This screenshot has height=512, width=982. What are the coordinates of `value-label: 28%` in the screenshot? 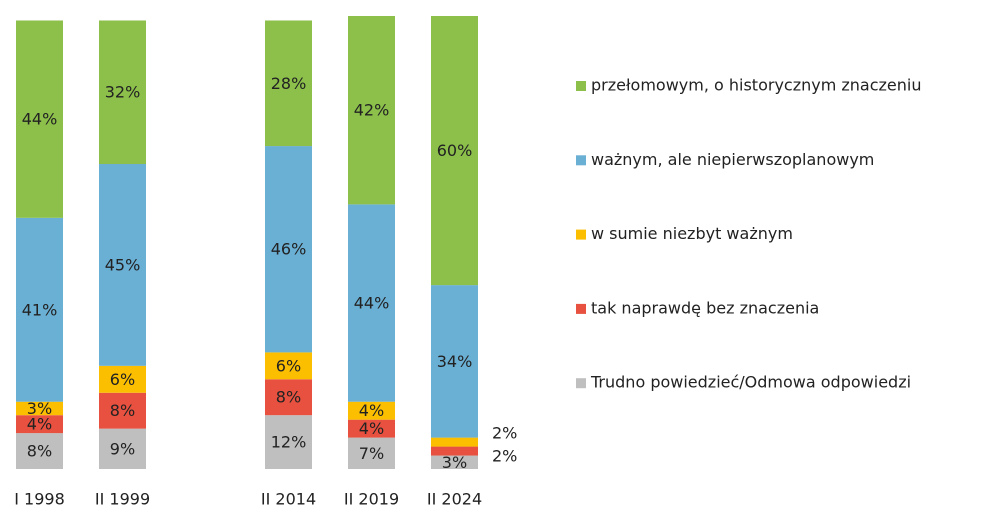 It's located at (289, 83).